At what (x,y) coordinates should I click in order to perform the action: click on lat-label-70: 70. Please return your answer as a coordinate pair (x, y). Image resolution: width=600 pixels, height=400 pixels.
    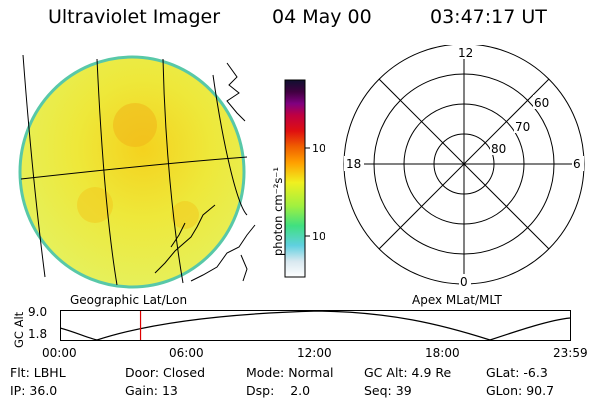
    Looking at the image, I should click on (522, 127).